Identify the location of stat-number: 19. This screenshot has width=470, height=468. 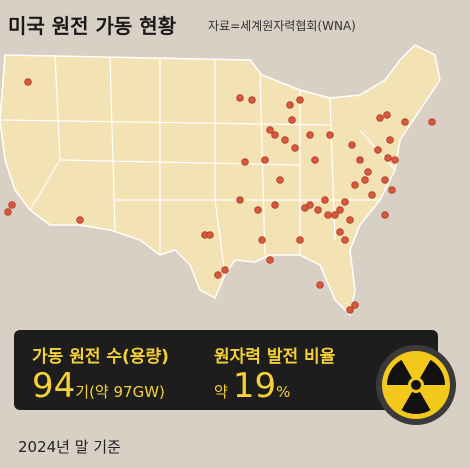
(254, 386).